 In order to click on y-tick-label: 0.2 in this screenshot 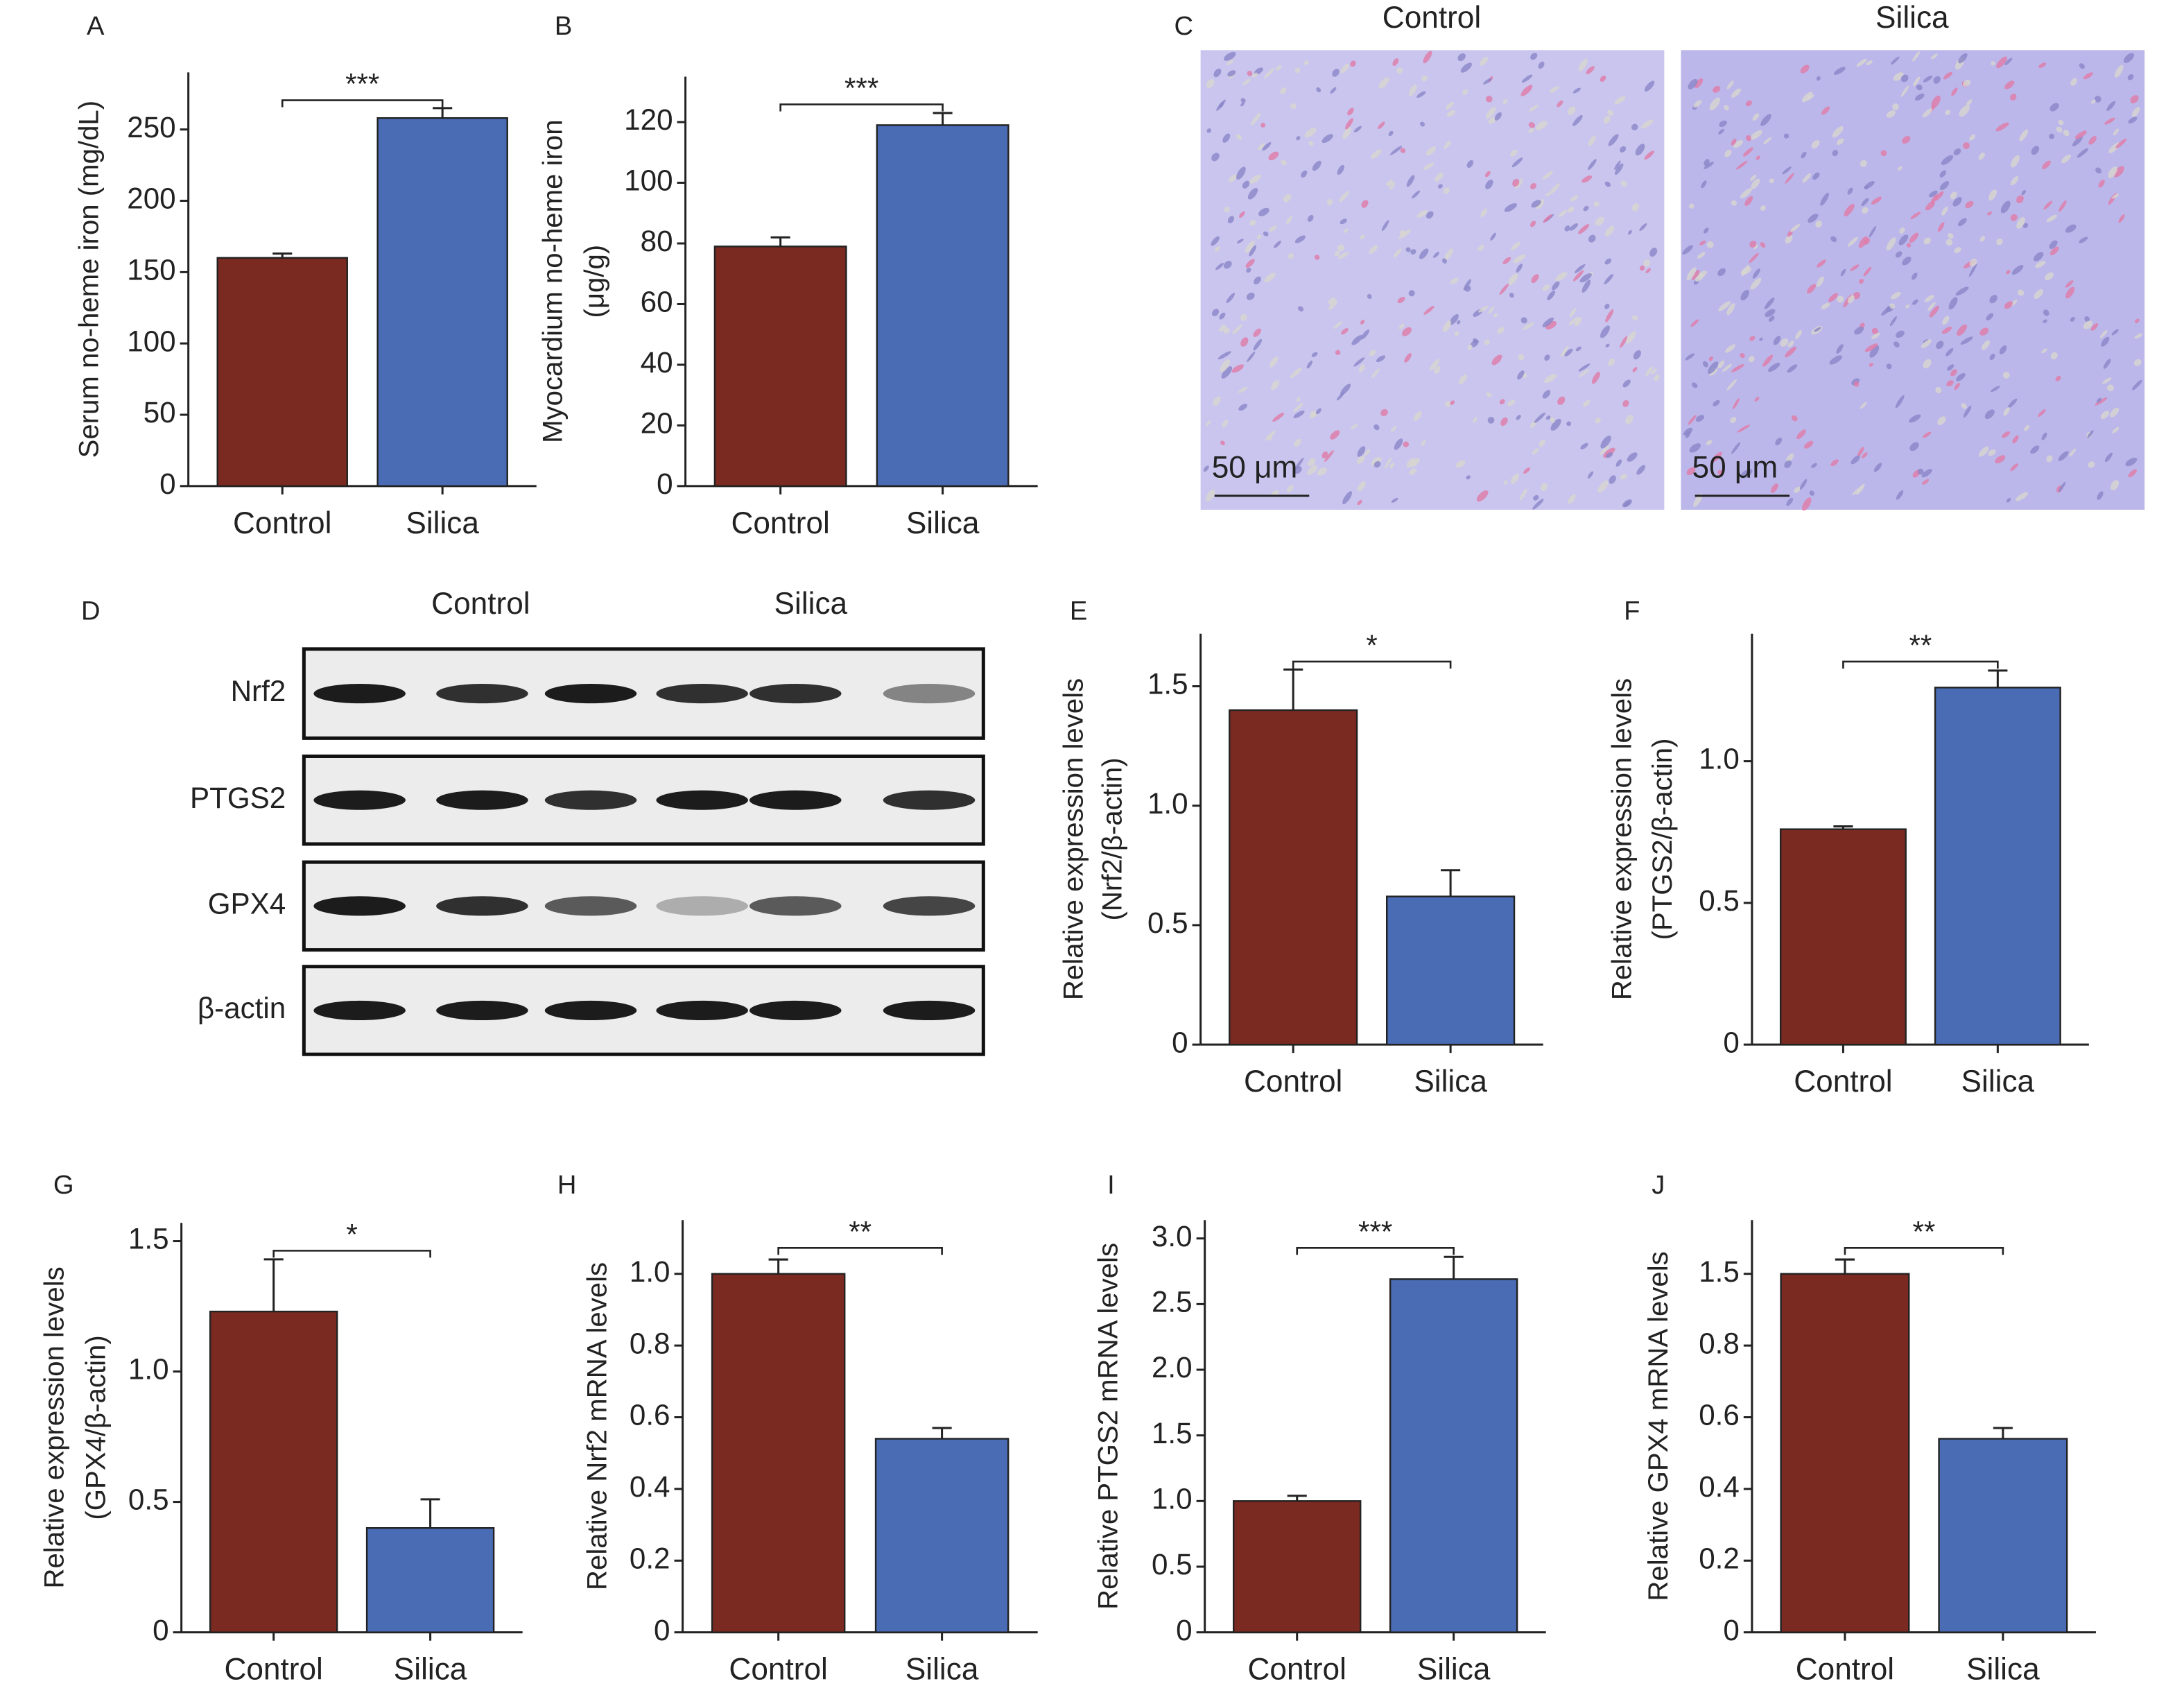, I will do `click(650, 1558)`.